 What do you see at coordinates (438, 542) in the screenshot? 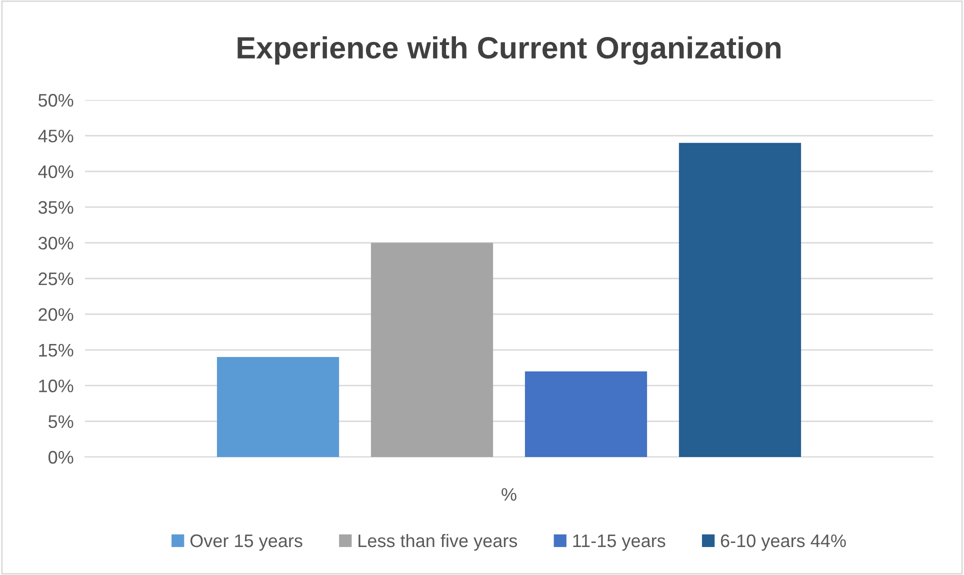
I see `legend-label: Less than five years` at bounding box center [438, 542].